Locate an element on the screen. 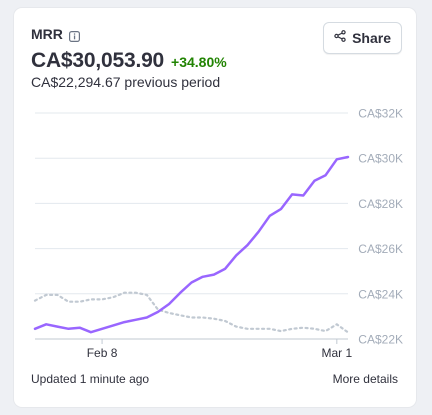 The image size is (432, 415). y-tick-label: CA$26K is located at coordinates (380, 249).